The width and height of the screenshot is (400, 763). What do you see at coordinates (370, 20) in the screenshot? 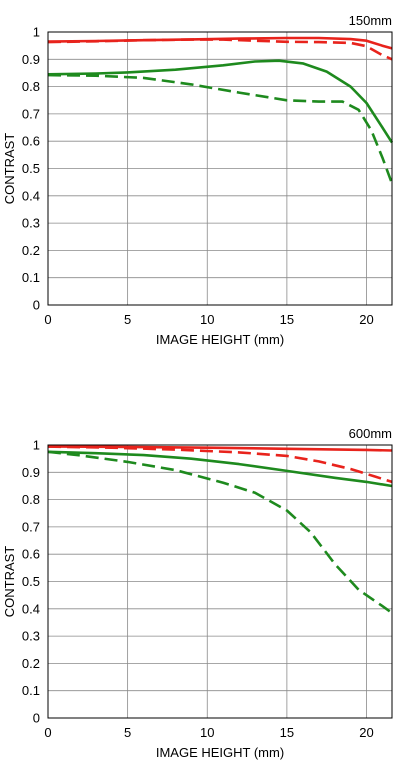
I see `chart-title: 150mm` at bounding box center [370, 20].